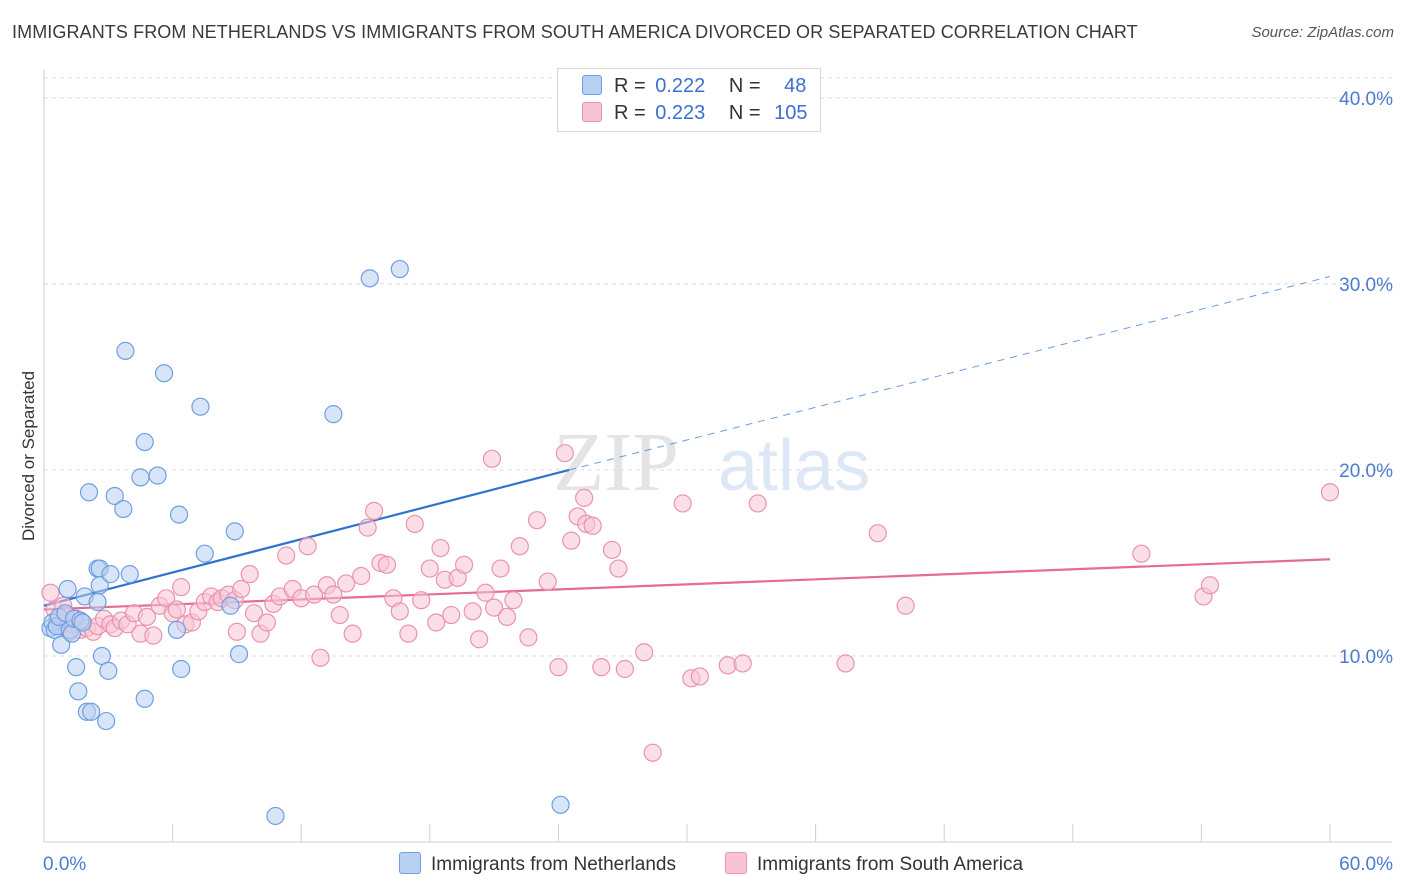  I want to click on x-tick-label: 60.0%, so click(1366, 864).